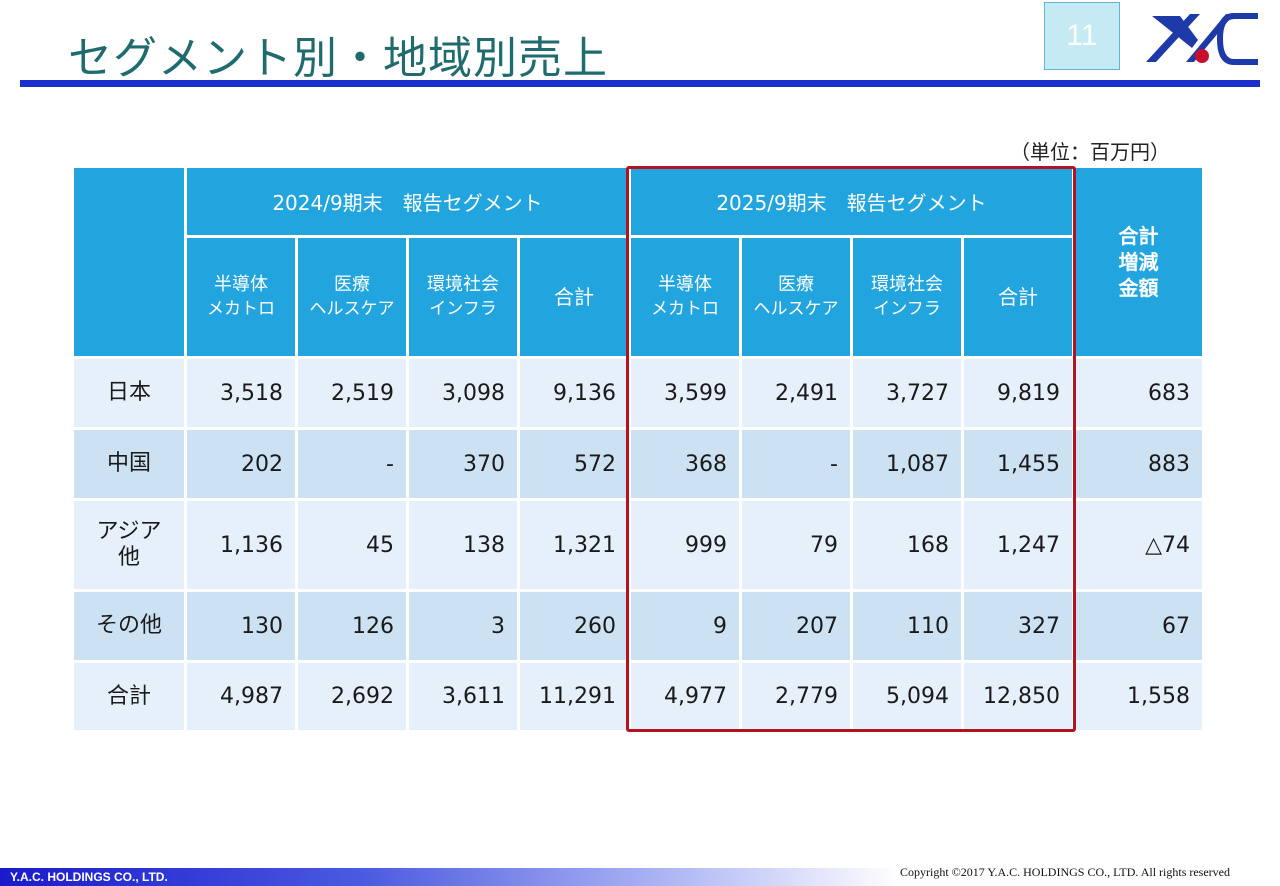  Describe the element at coordinates (796, 393) in the screenshot. I see `table-cell: 2,491` at that location.